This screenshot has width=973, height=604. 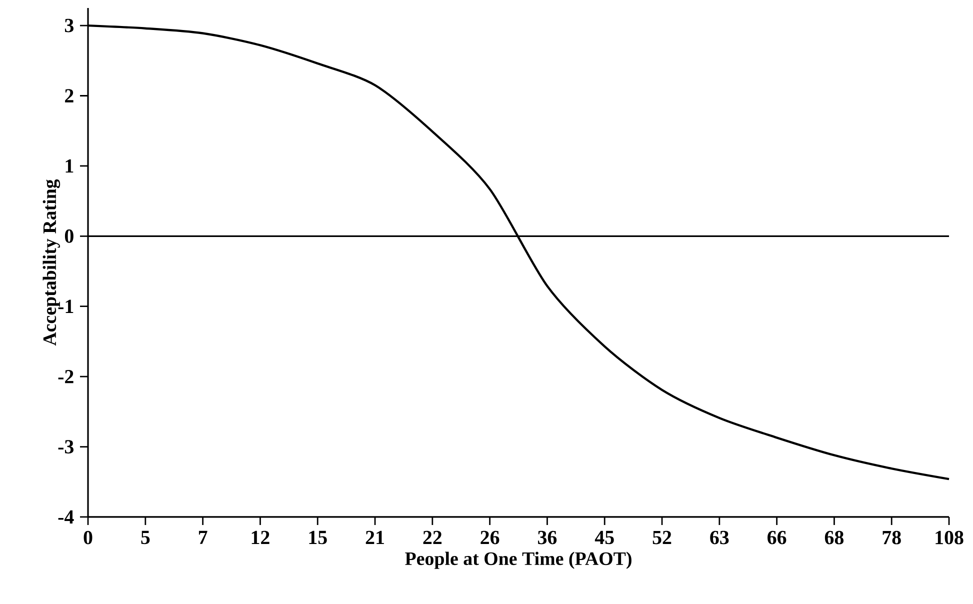 What do you see at coordinates (145, 537) in the screenshot?
I see `x-tick-label: 5` at bounding box center [145, 537].